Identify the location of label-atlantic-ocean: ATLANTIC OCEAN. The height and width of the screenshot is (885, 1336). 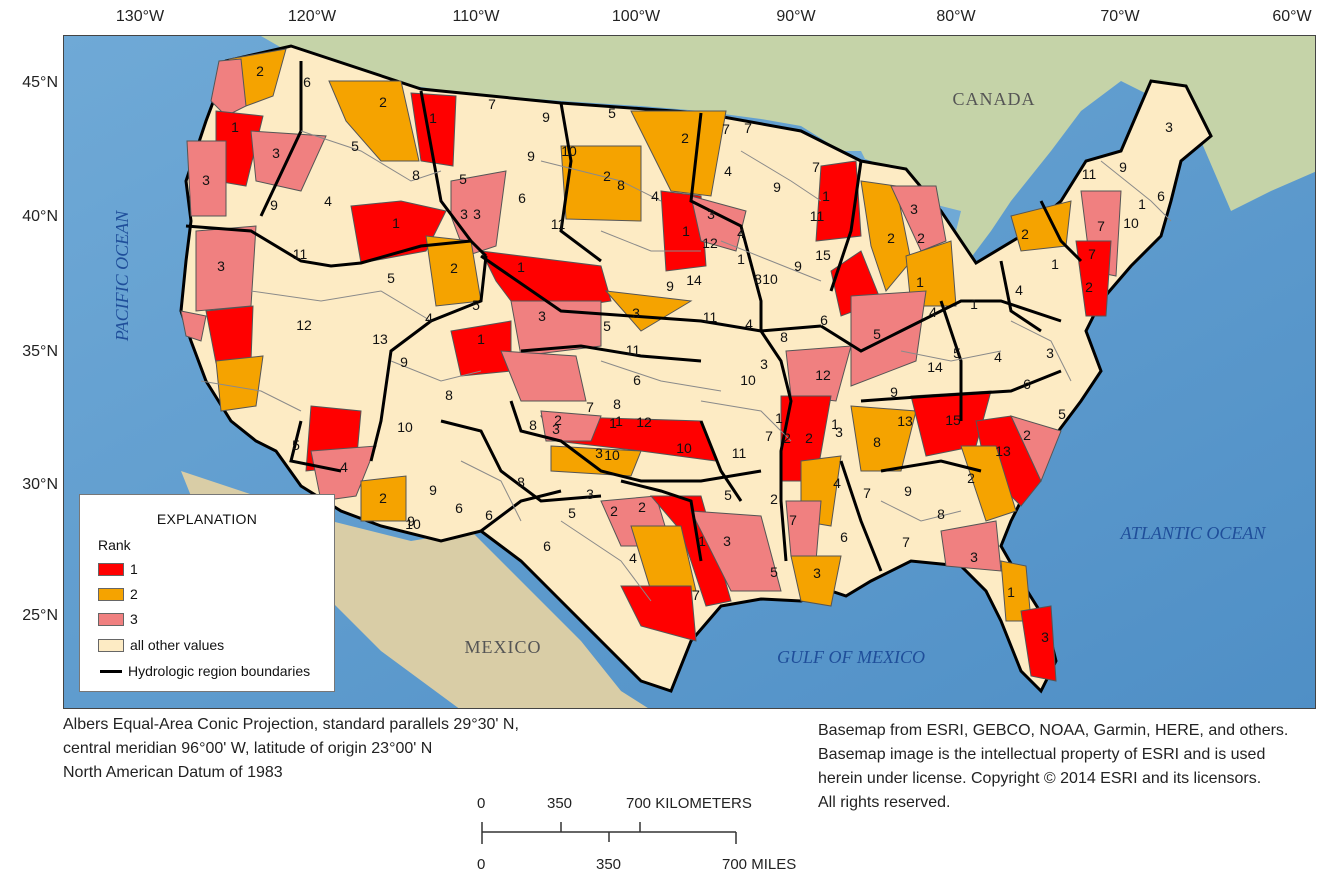
(1193, 533).